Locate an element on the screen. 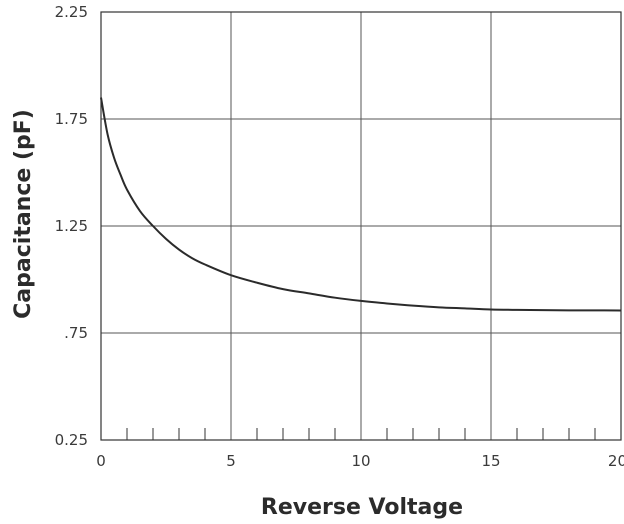 This screenshot has height=524, width=624. x-tick-label: 0 is located at coordinates (101, 461).